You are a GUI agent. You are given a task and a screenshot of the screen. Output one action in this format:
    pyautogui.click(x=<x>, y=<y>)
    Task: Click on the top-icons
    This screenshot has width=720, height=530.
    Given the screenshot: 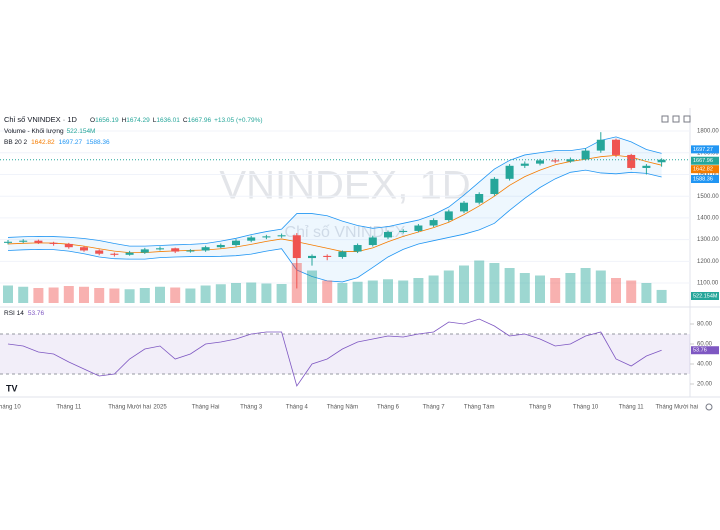 What is the action you would take?
    pyautogui.click(x=676, y=119)
    